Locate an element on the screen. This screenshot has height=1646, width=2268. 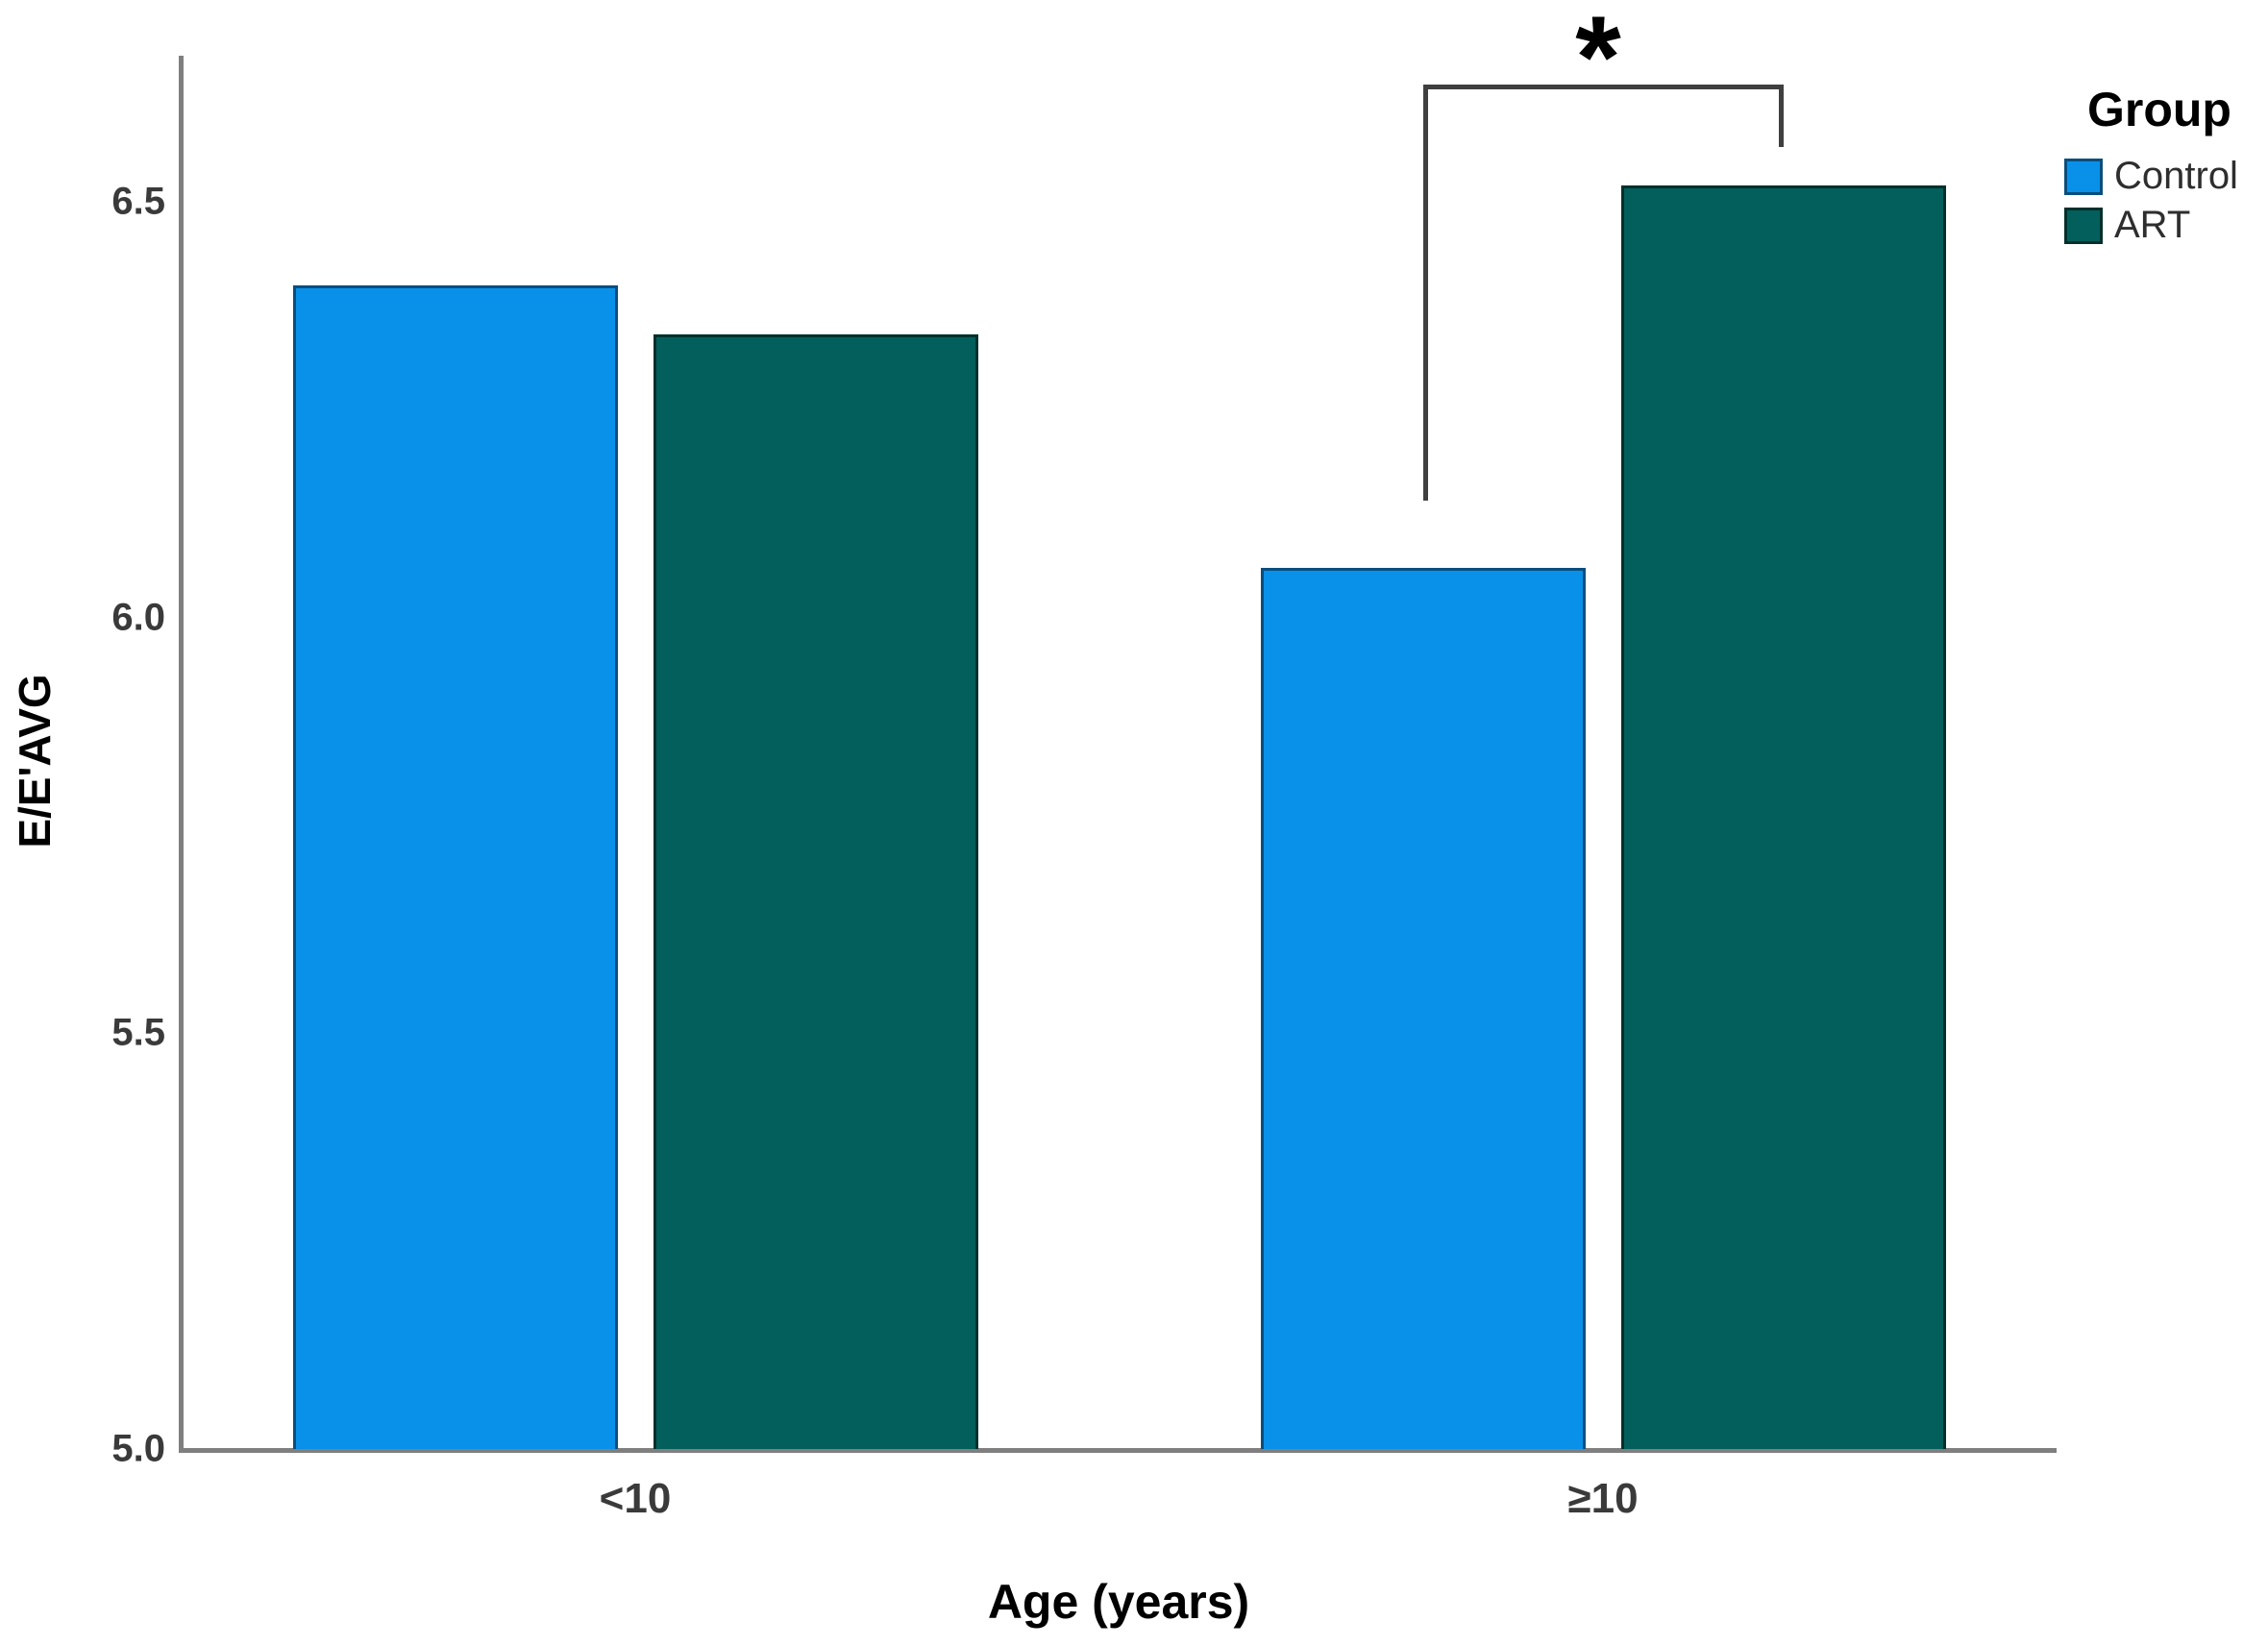
art-color-swatch is located at coordinates (2083, 225).